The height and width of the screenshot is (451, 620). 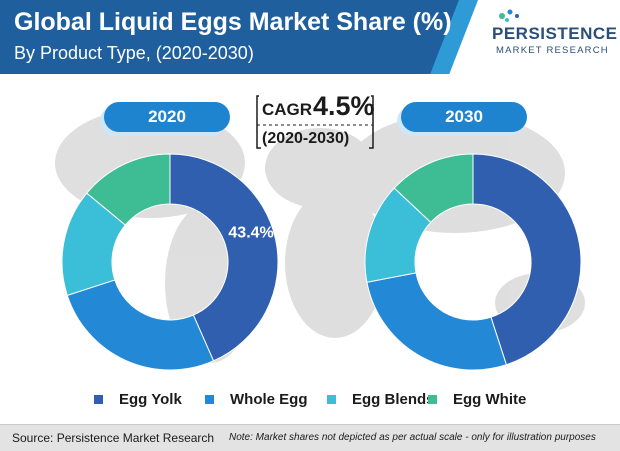 I want to click on legend-label: Whole Egg, so click(x=269, y=399).